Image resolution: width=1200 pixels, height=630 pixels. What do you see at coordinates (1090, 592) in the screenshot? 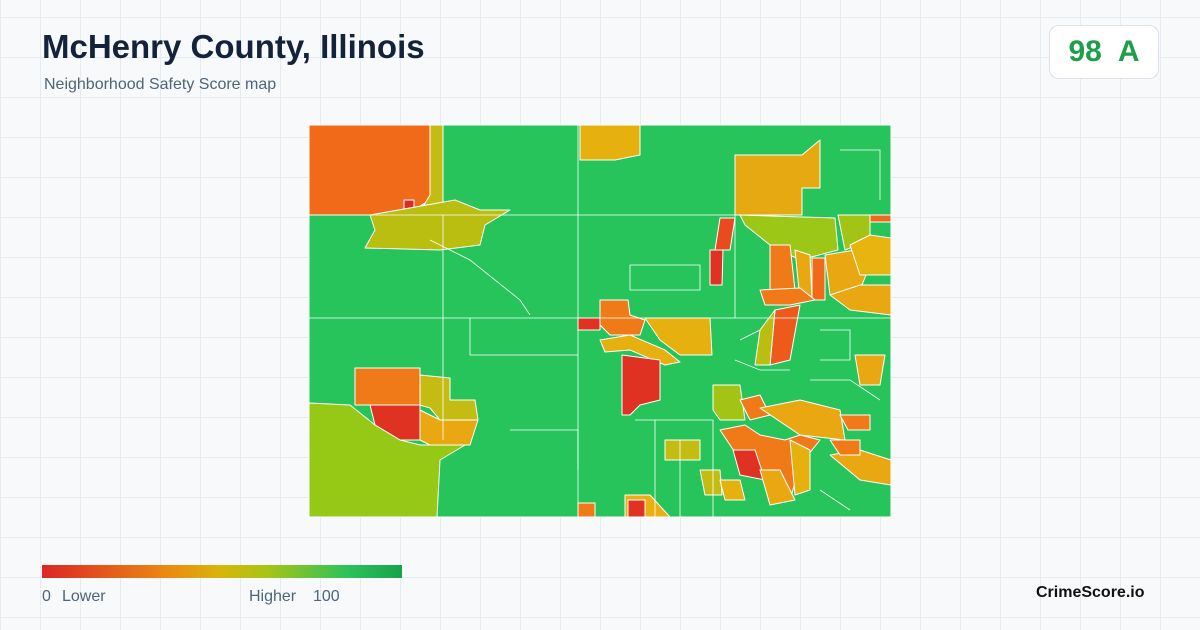
I see `brand: CrimeScore.io` at bounding box center [1090, 592].